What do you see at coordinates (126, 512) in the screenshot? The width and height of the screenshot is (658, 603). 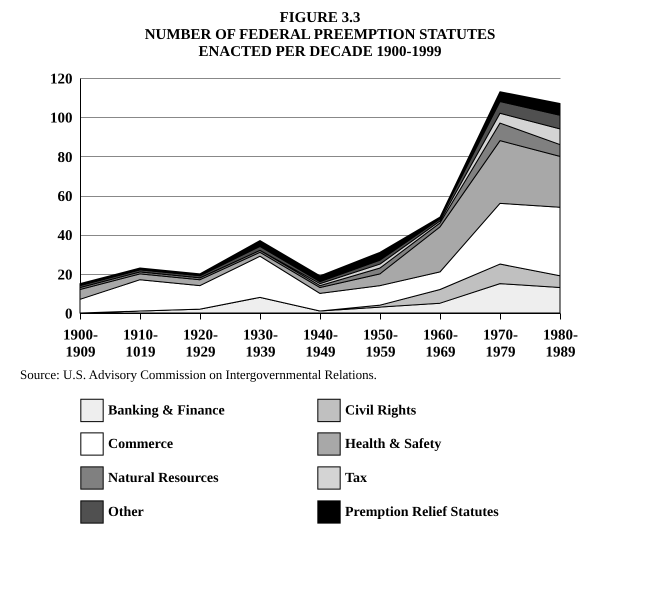 I see `legend-label: Other` at bounding box center [126, 512].